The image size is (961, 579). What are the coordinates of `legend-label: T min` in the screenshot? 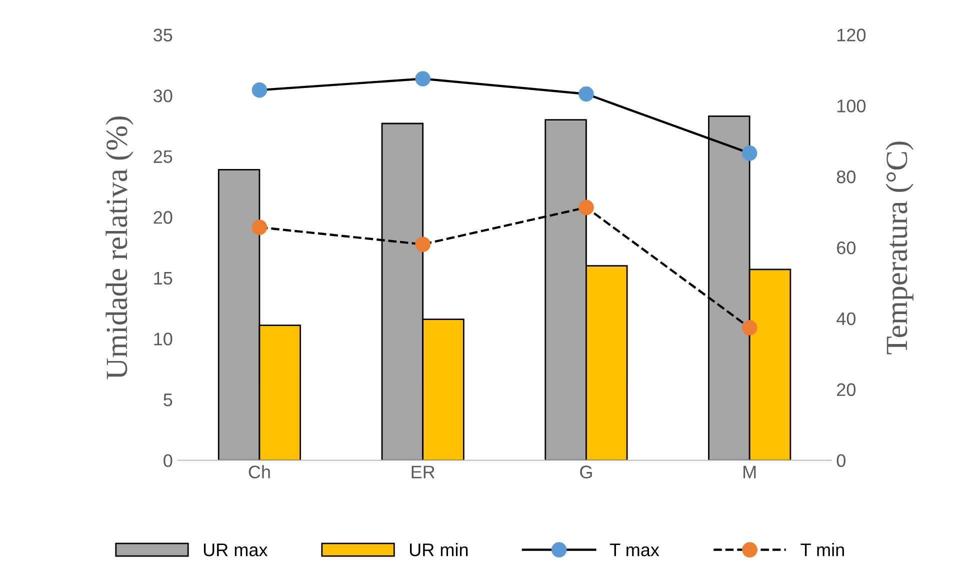 It's located at (822, 549).